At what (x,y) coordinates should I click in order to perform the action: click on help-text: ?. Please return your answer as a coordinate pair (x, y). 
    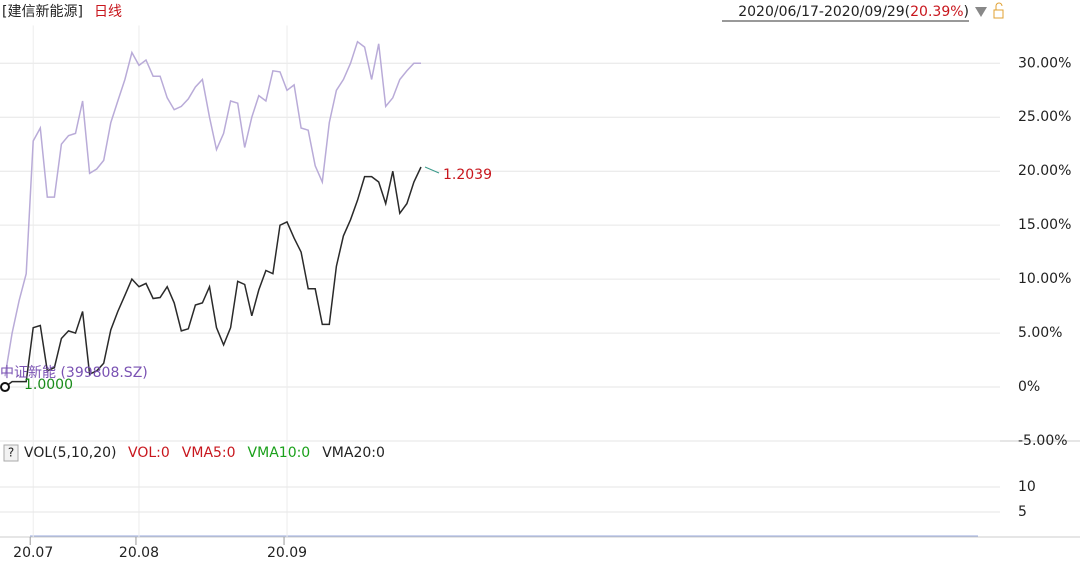
    Looking at the image, I should click on (11, 453).